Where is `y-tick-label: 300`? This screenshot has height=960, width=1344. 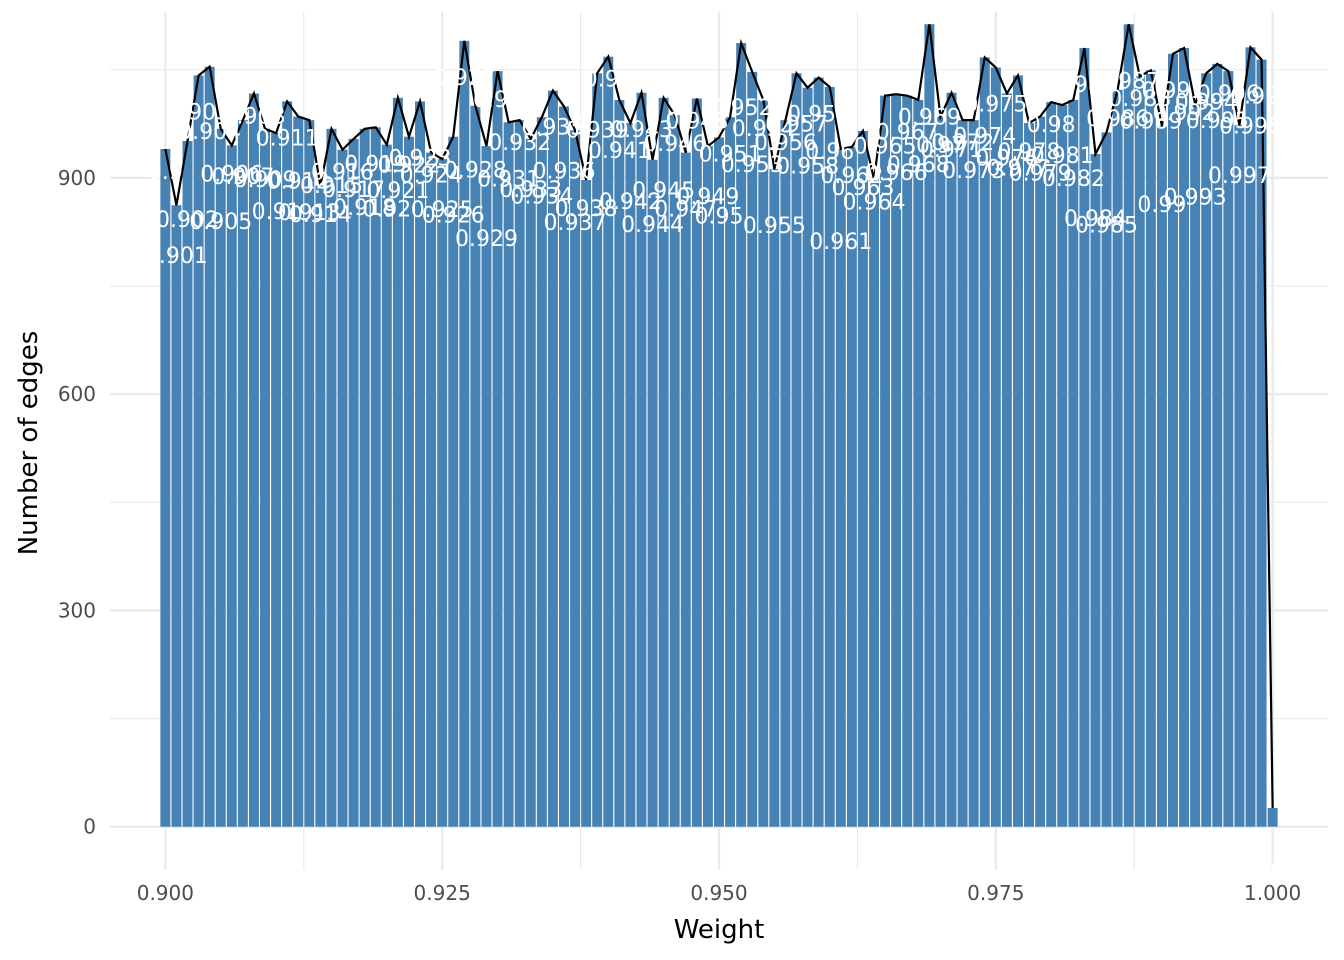 y-tick-label: 300 is located at coordinates (77, 610).